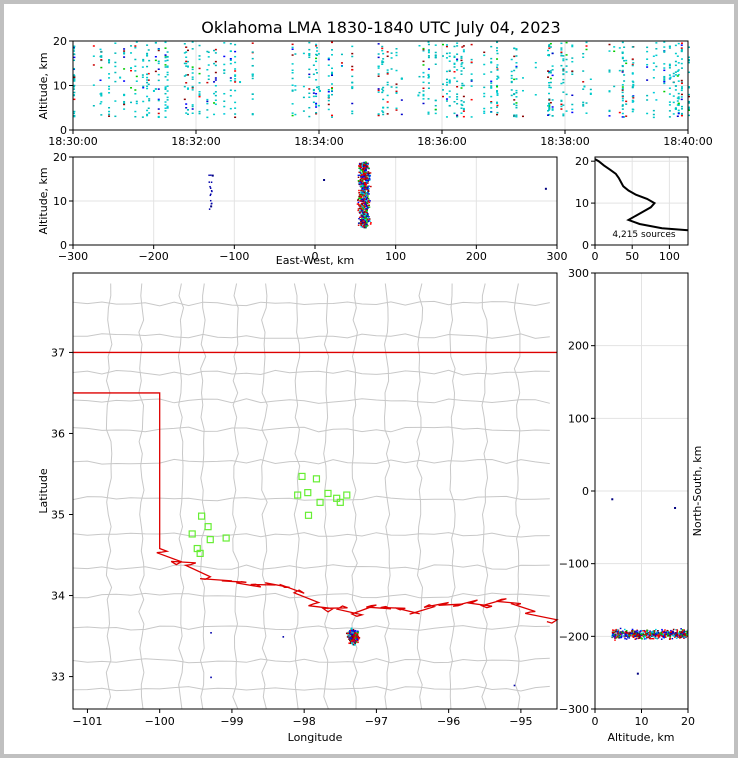 This screenshot has height=758, width=738. I want to click on ew-altitude-tick-label: 0, so click(63, 245).